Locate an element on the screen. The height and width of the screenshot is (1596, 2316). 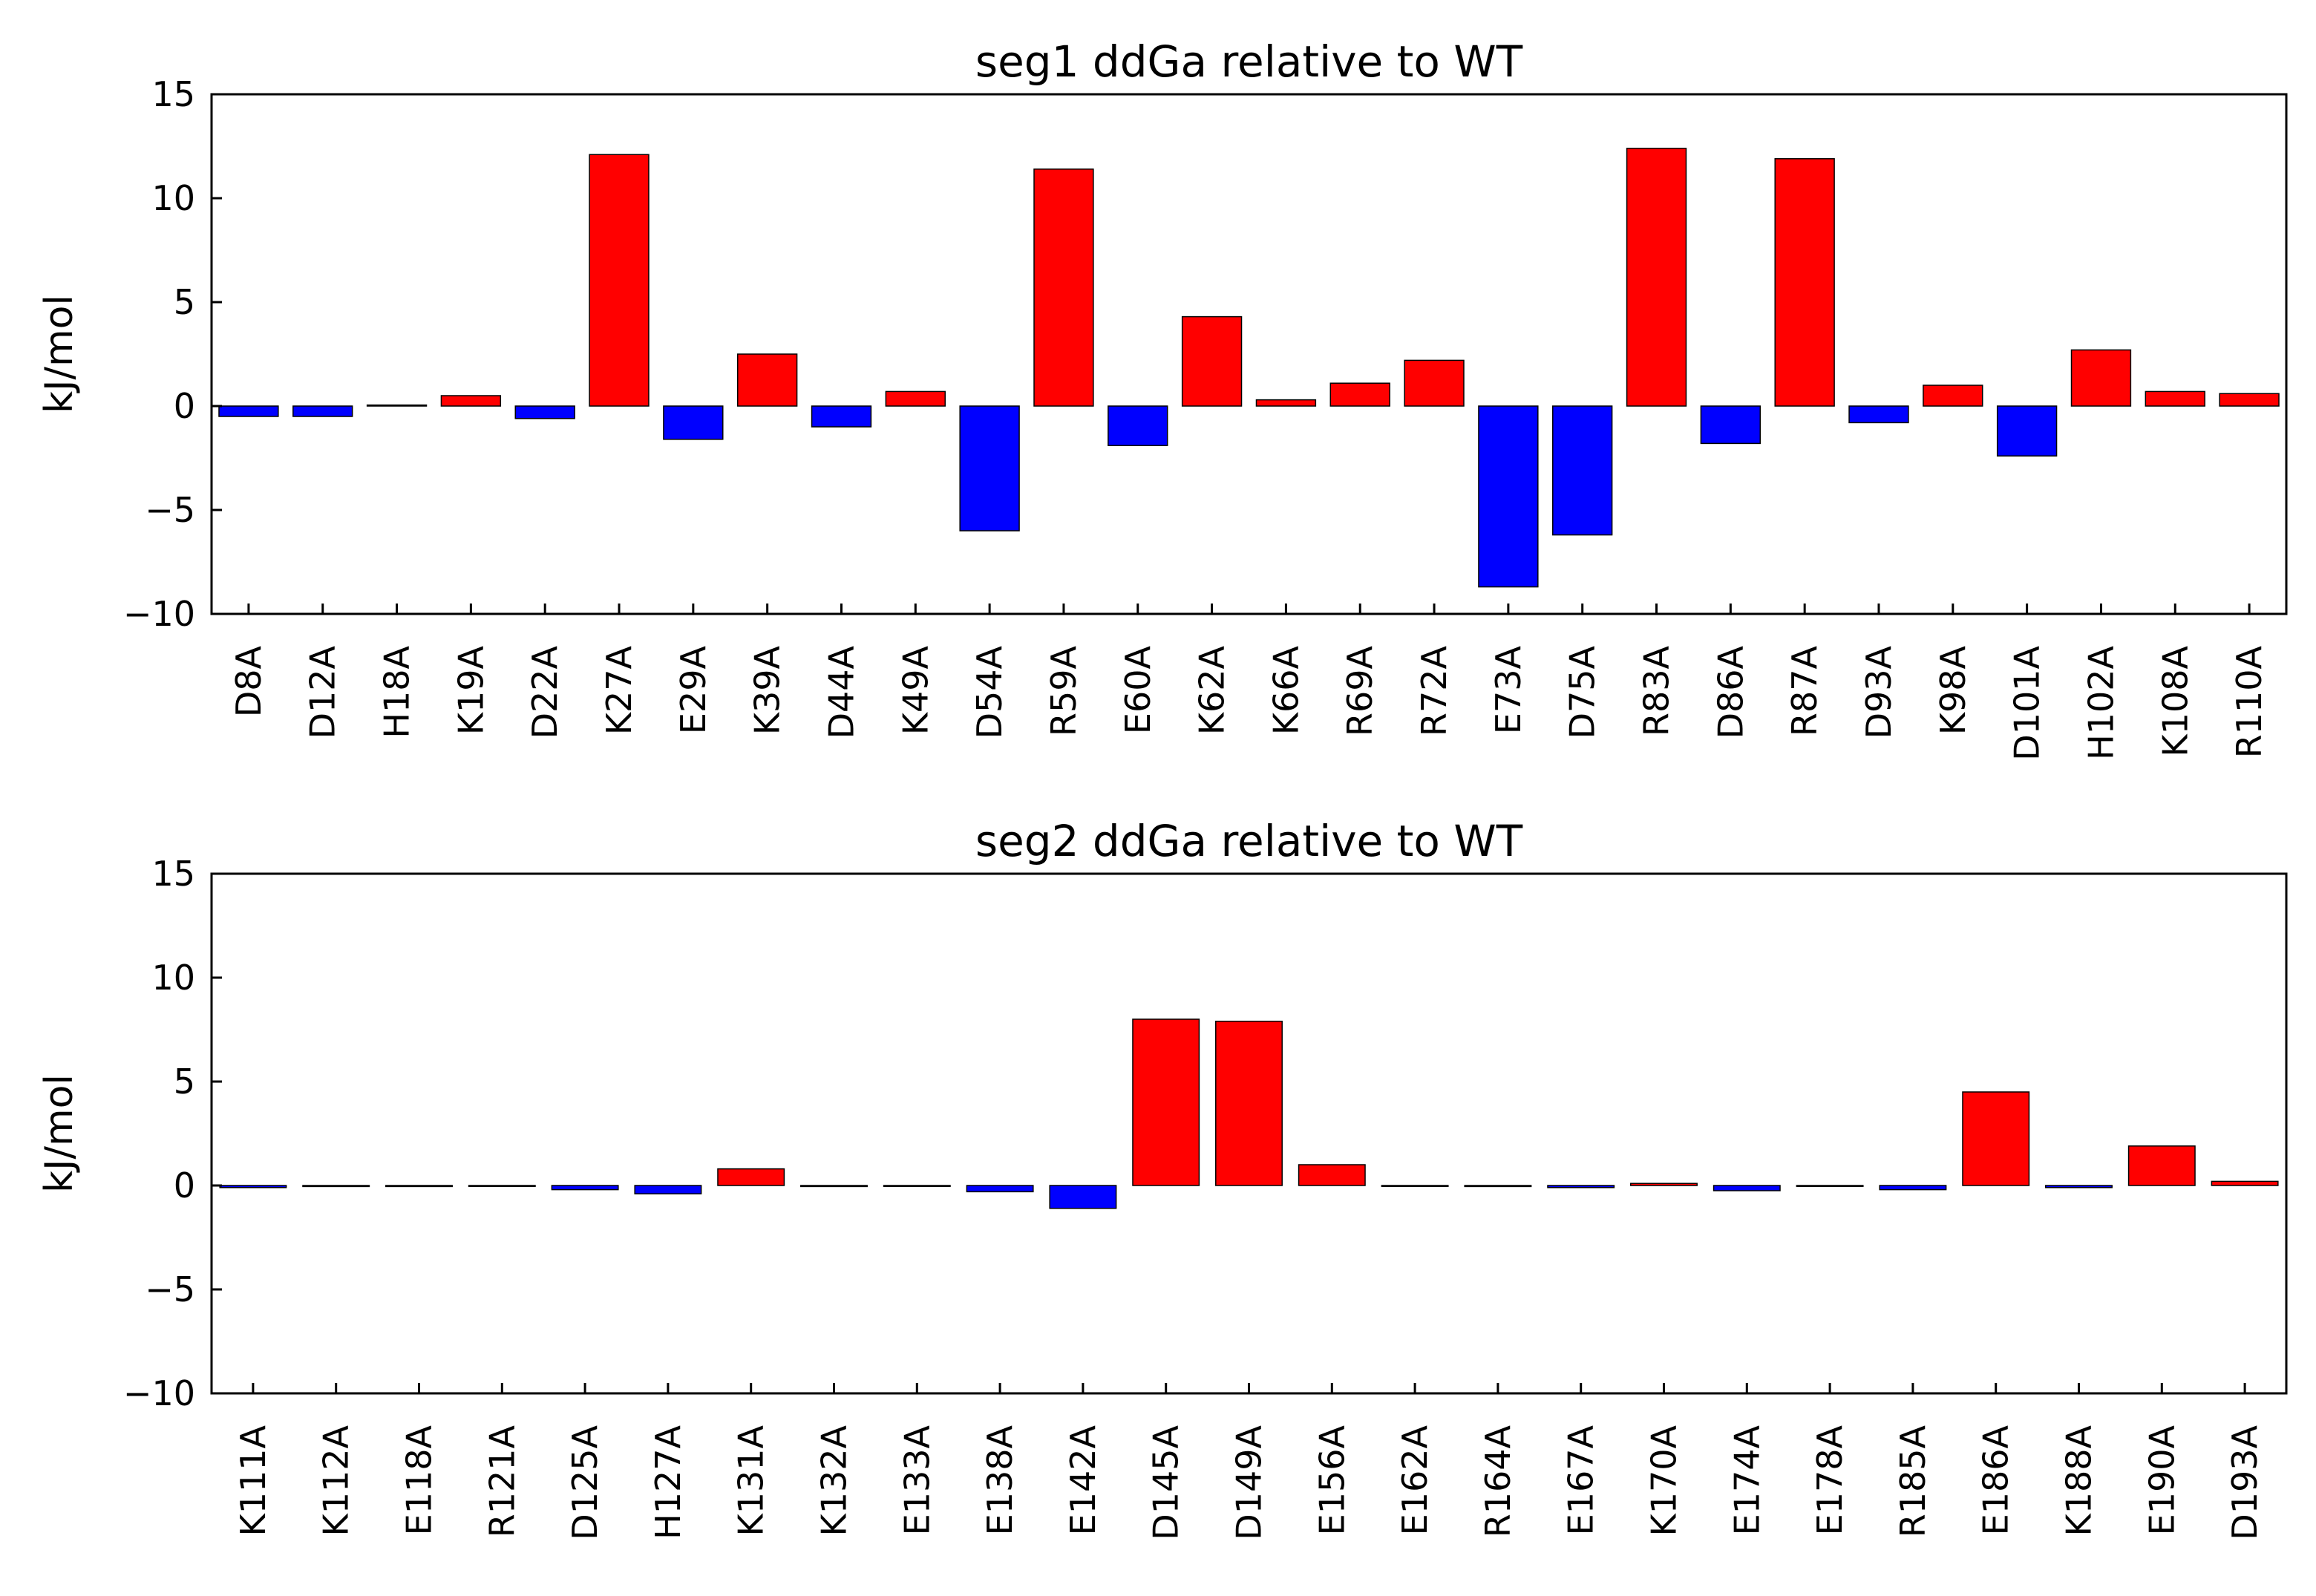
bar-R69A is located at coordinates (1359, 394).